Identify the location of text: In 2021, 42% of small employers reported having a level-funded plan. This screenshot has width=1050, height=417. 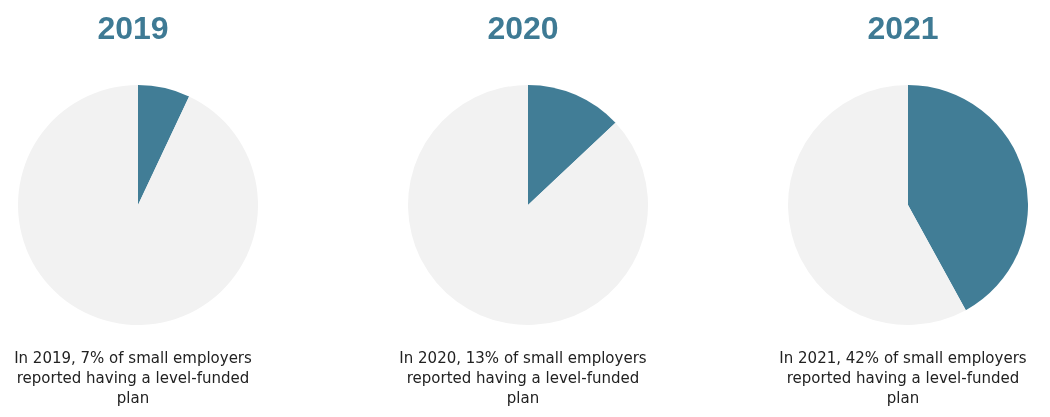
(903, 378).